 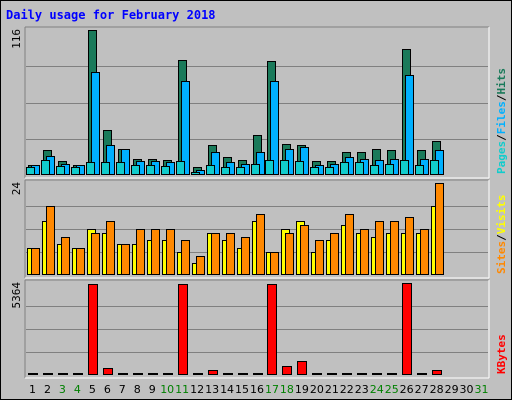 What do you see at coordinates (347, 389) in the screenshot?
I see `day-label: 22` at bounding box center [347, 389].